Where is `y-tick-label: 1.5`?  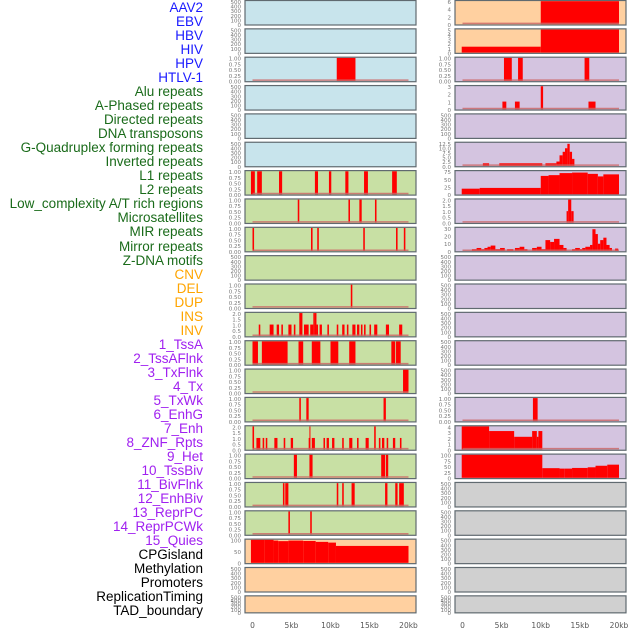
y-tick-label: 1.5 is located at coordinates (236, 321).